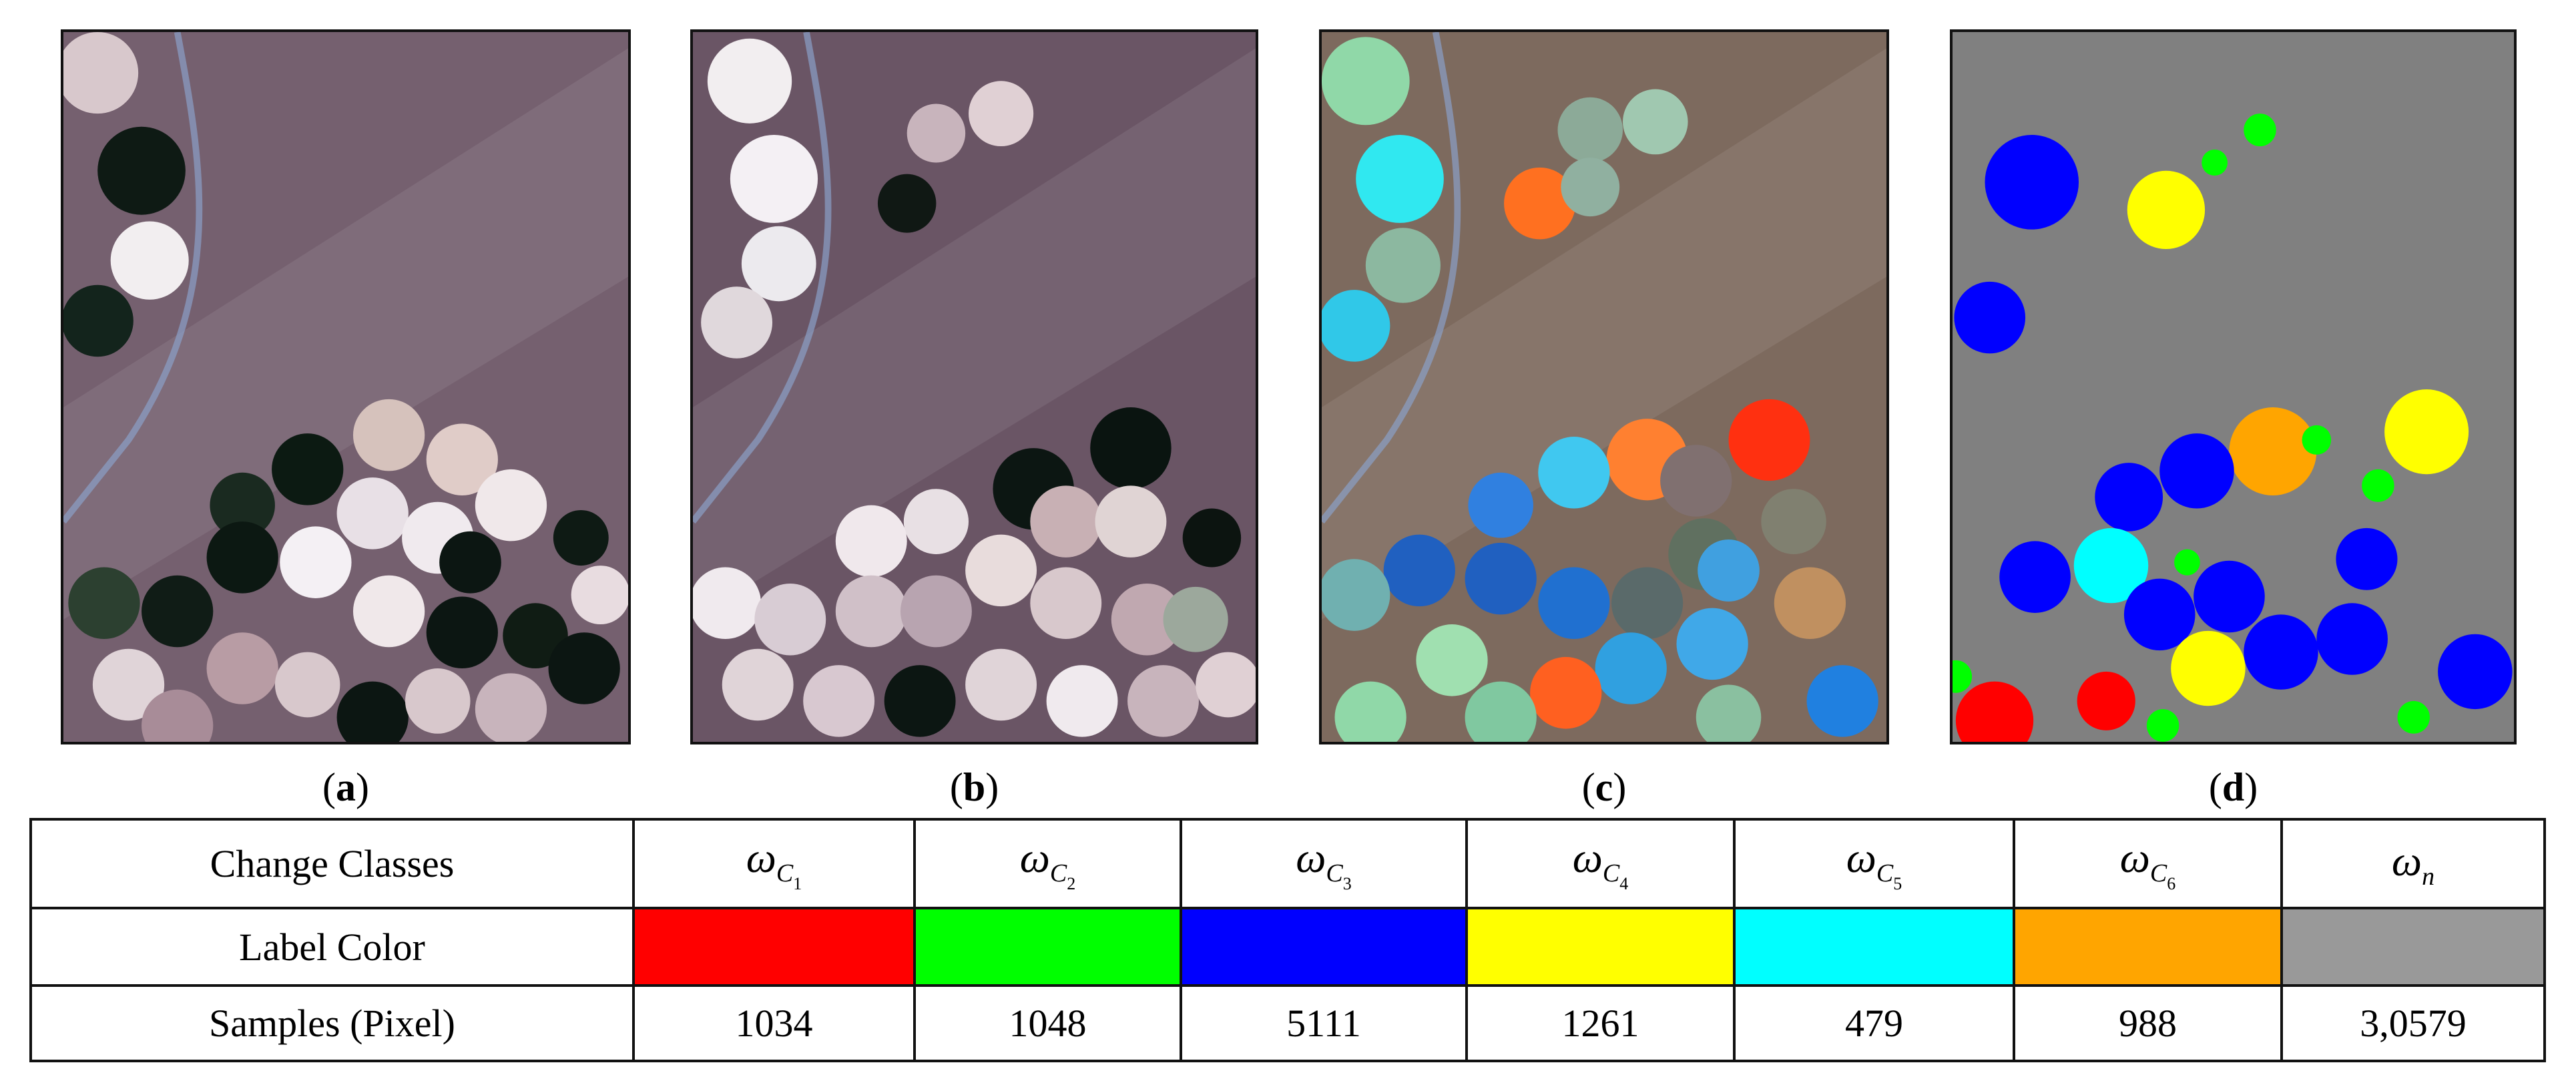  I want to click on row-header: Samples (Pixel), so click(332, 1023).